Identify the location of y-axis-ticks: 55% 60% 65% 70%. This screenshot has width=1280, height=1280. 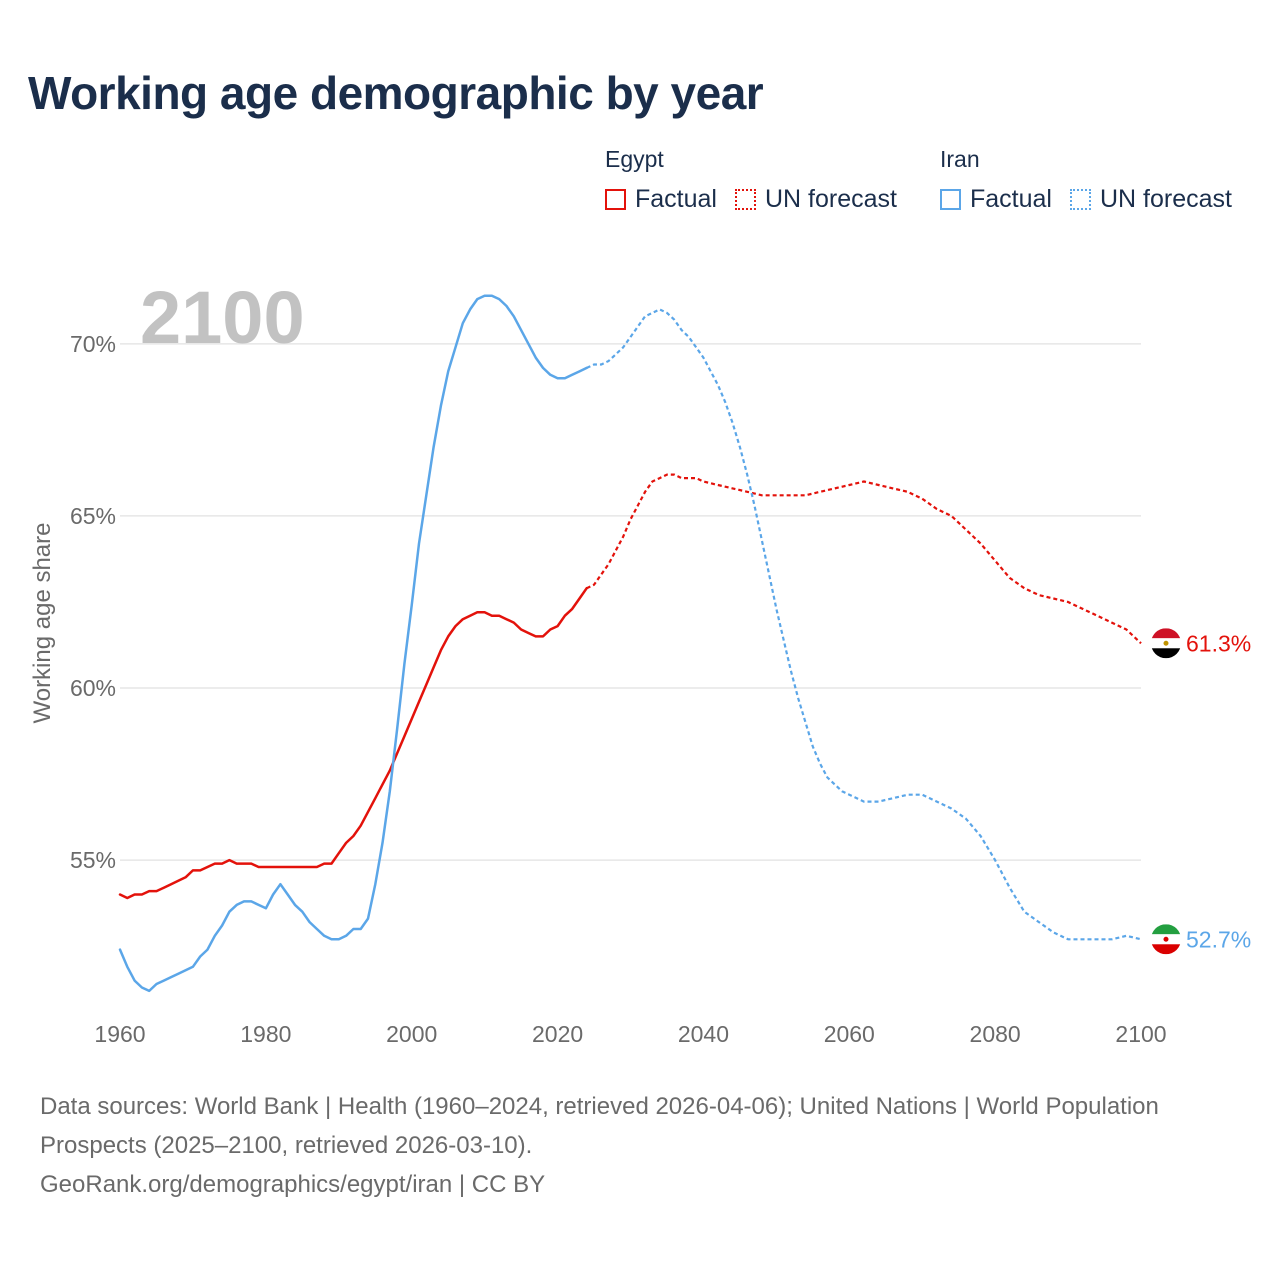
(93, 602).